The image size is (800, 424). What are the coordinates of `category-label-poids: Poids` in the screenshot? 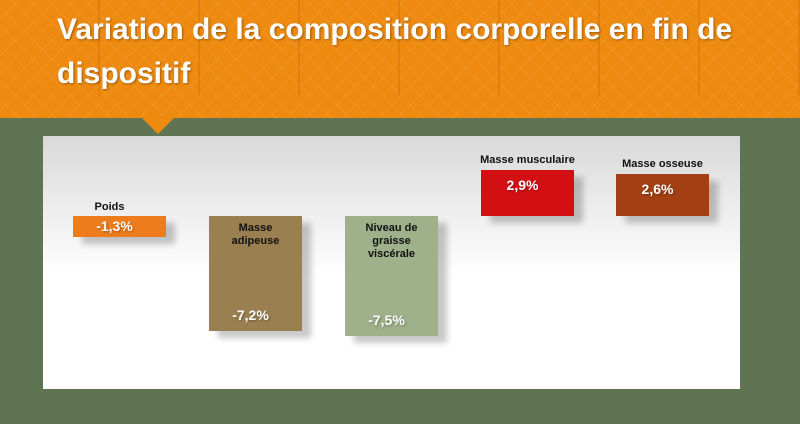 It's located at (109, 207).